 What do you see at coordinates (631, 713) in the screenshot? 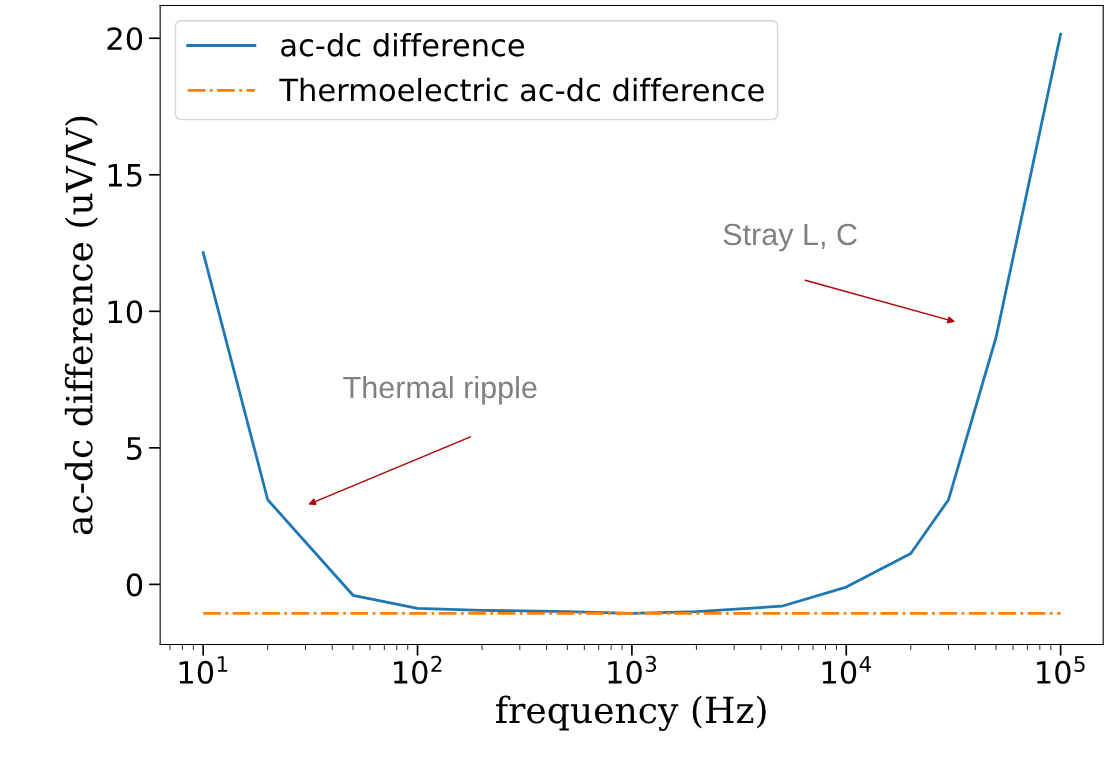
I see `x-axis-title: frequency (Hz)` at bounding box center [631, 713].